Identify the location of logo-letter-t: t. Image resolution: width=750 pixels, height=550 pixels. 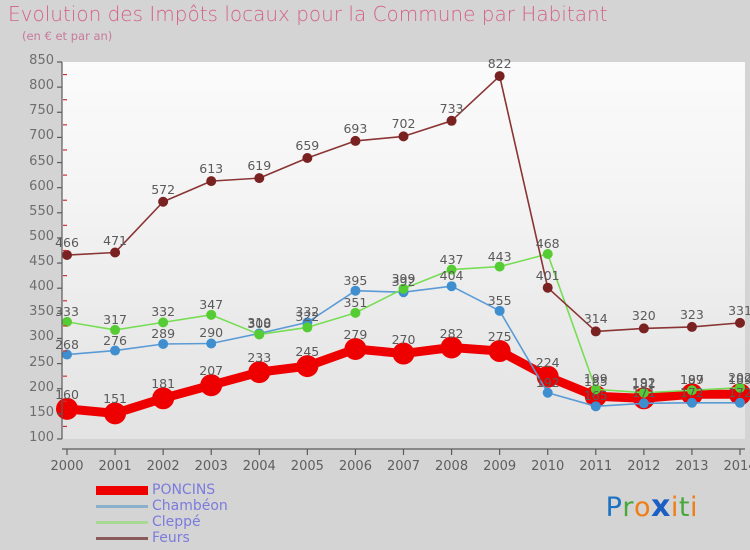
(684, 507).